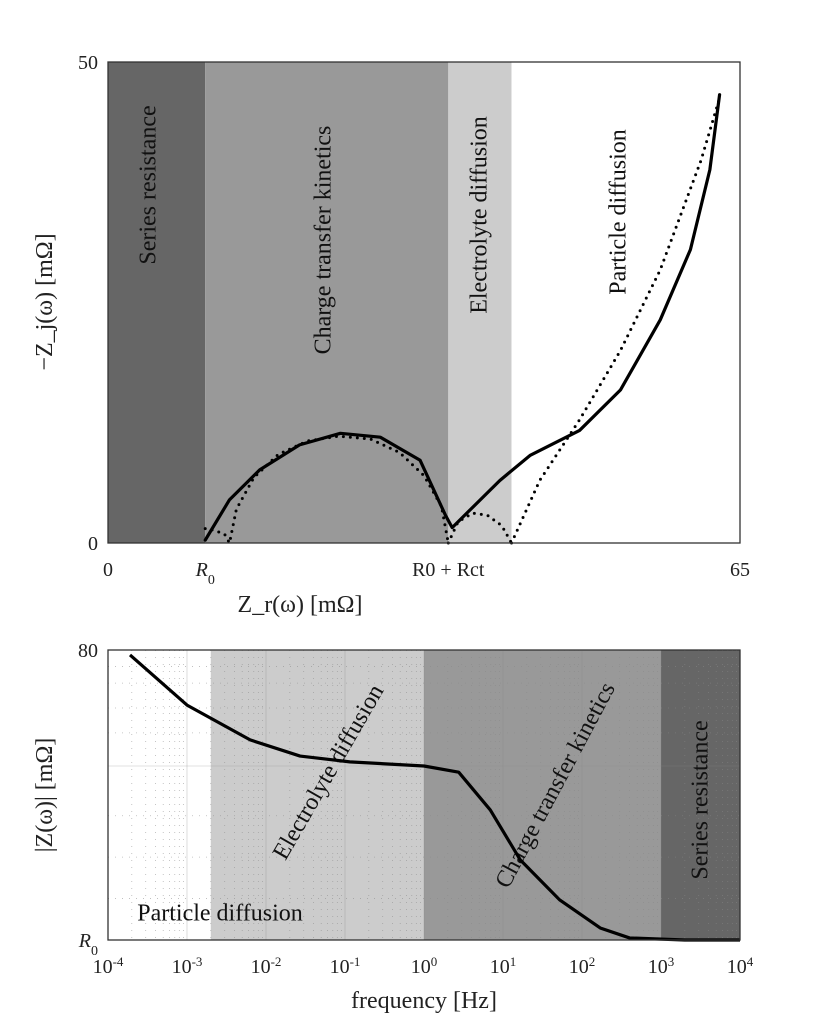 The image size is (818, 1024). What do you see at coordinates (424, 1001) in the screenshot?
I see `x-axis-label: frequency [Hz]` at bounding box center [424, 1001].